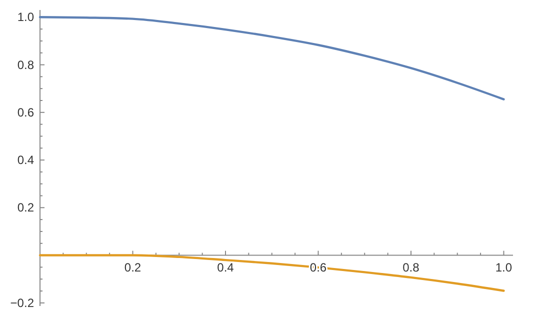 Image resolution: width=540 pixels, height=323 pixels. What do you see at coordinates (25, 65) in the screenshot?
I see `y-tick-label: 0.8` at bounding box center [25, 65].